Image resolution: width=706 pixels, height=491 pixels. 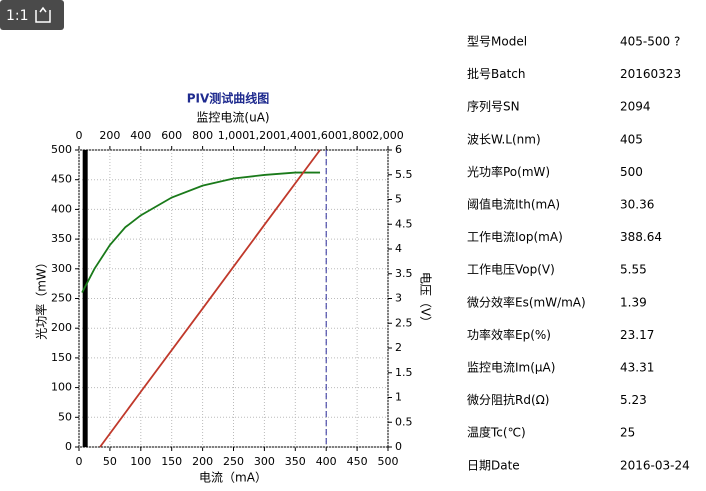 What do you see at coordinates (635, 107) in the screenshot?
I see `spec-value: 2094` at bounding box center [635, 107].